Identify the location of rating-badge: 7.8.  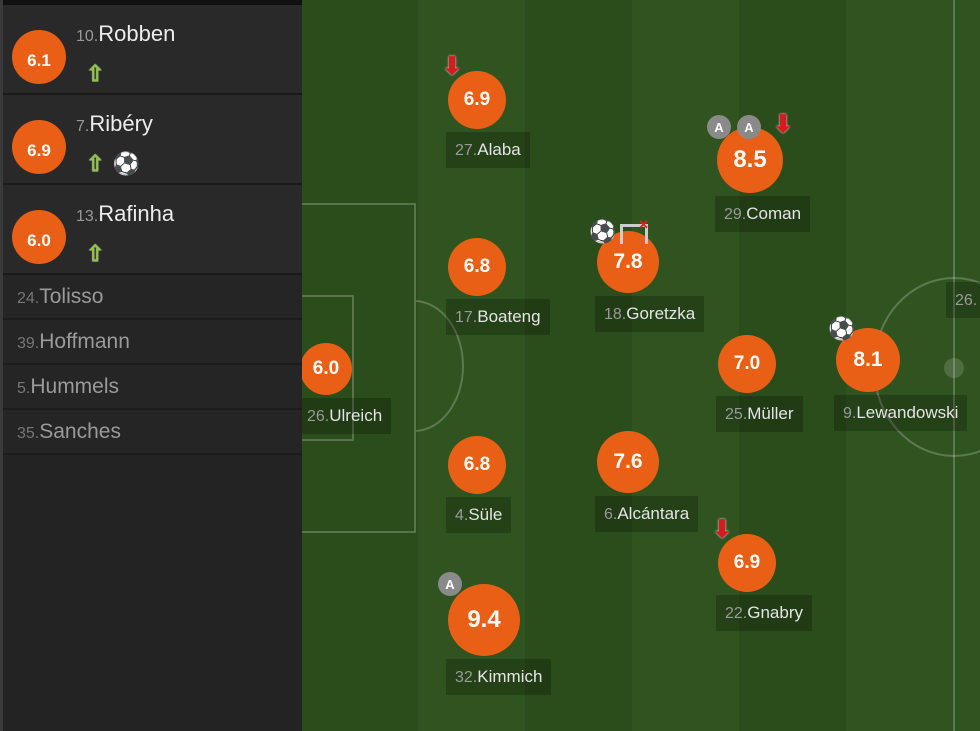
(628, 262).